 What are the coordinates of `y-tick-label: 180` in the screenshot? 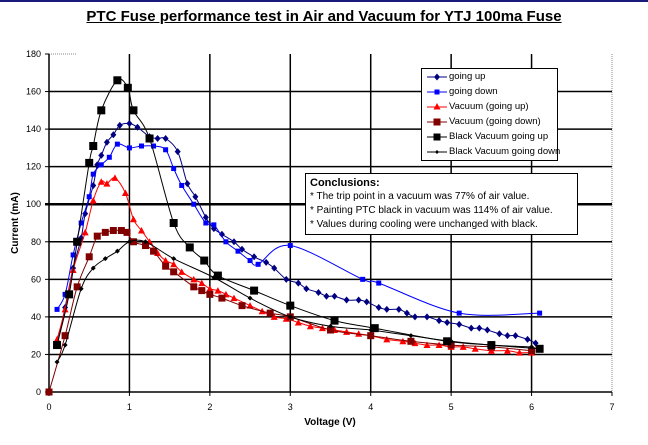 It's located at (33, 54).